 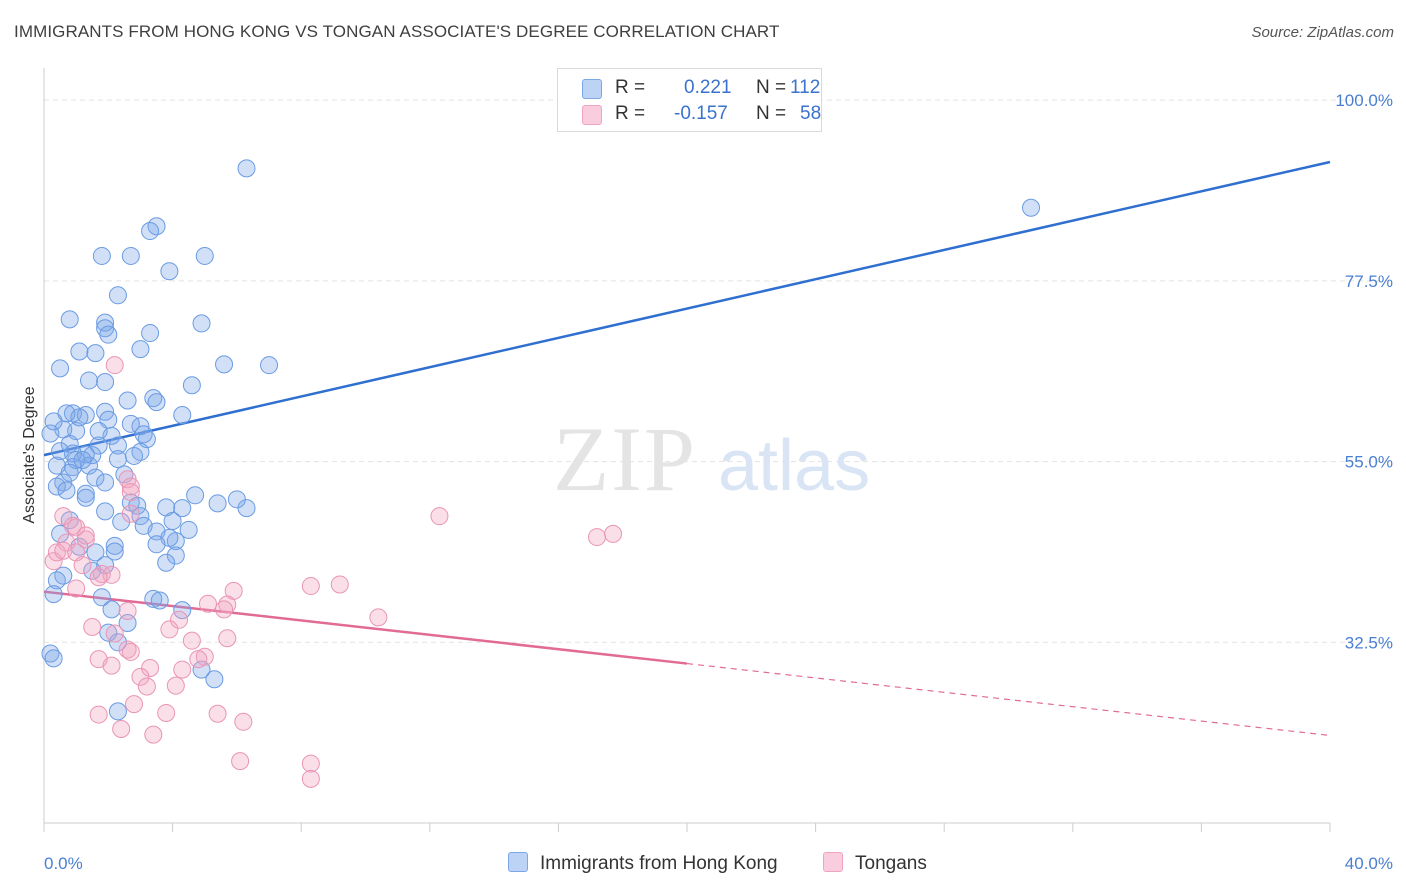 What do you see at coordinates (365, 627) in the screenshot?
I see `tongan-trend-line` at bounding box center [365, 627].